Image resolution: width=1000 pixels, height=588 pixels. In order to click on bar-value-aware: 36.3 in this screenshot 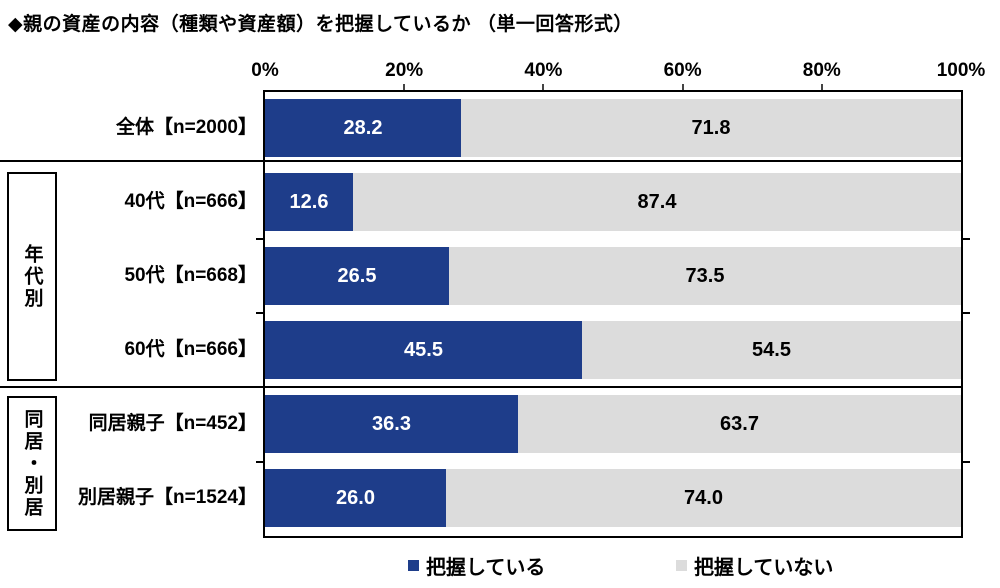, I will do `click(391, 424)`.